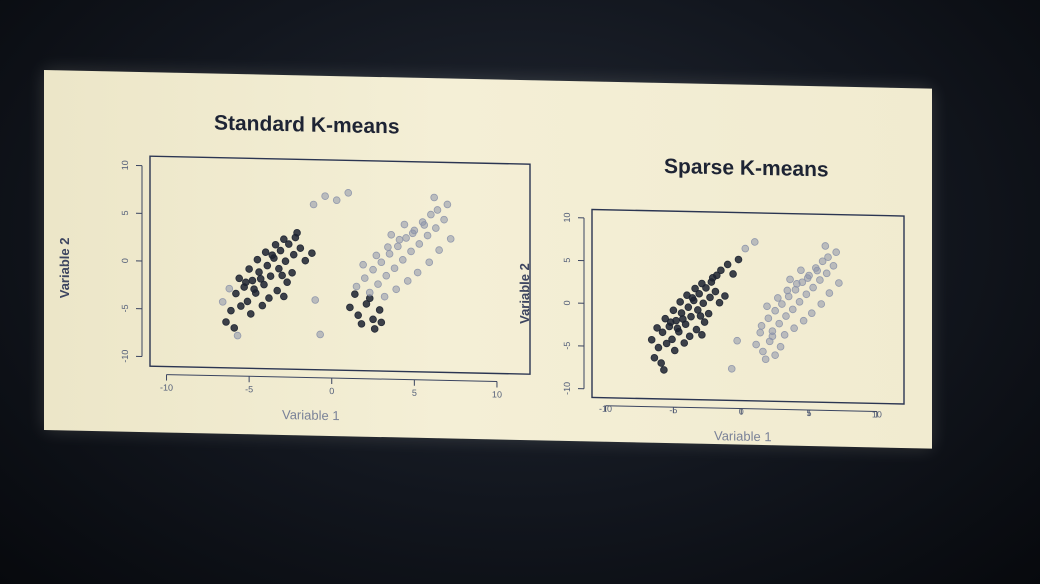 The width and height of the screenshot is (1040, 584). What do you see at coordinates (125, 165) in the screenshot?
I see `y-tick-label: 10` at bounding box center [125, 165].